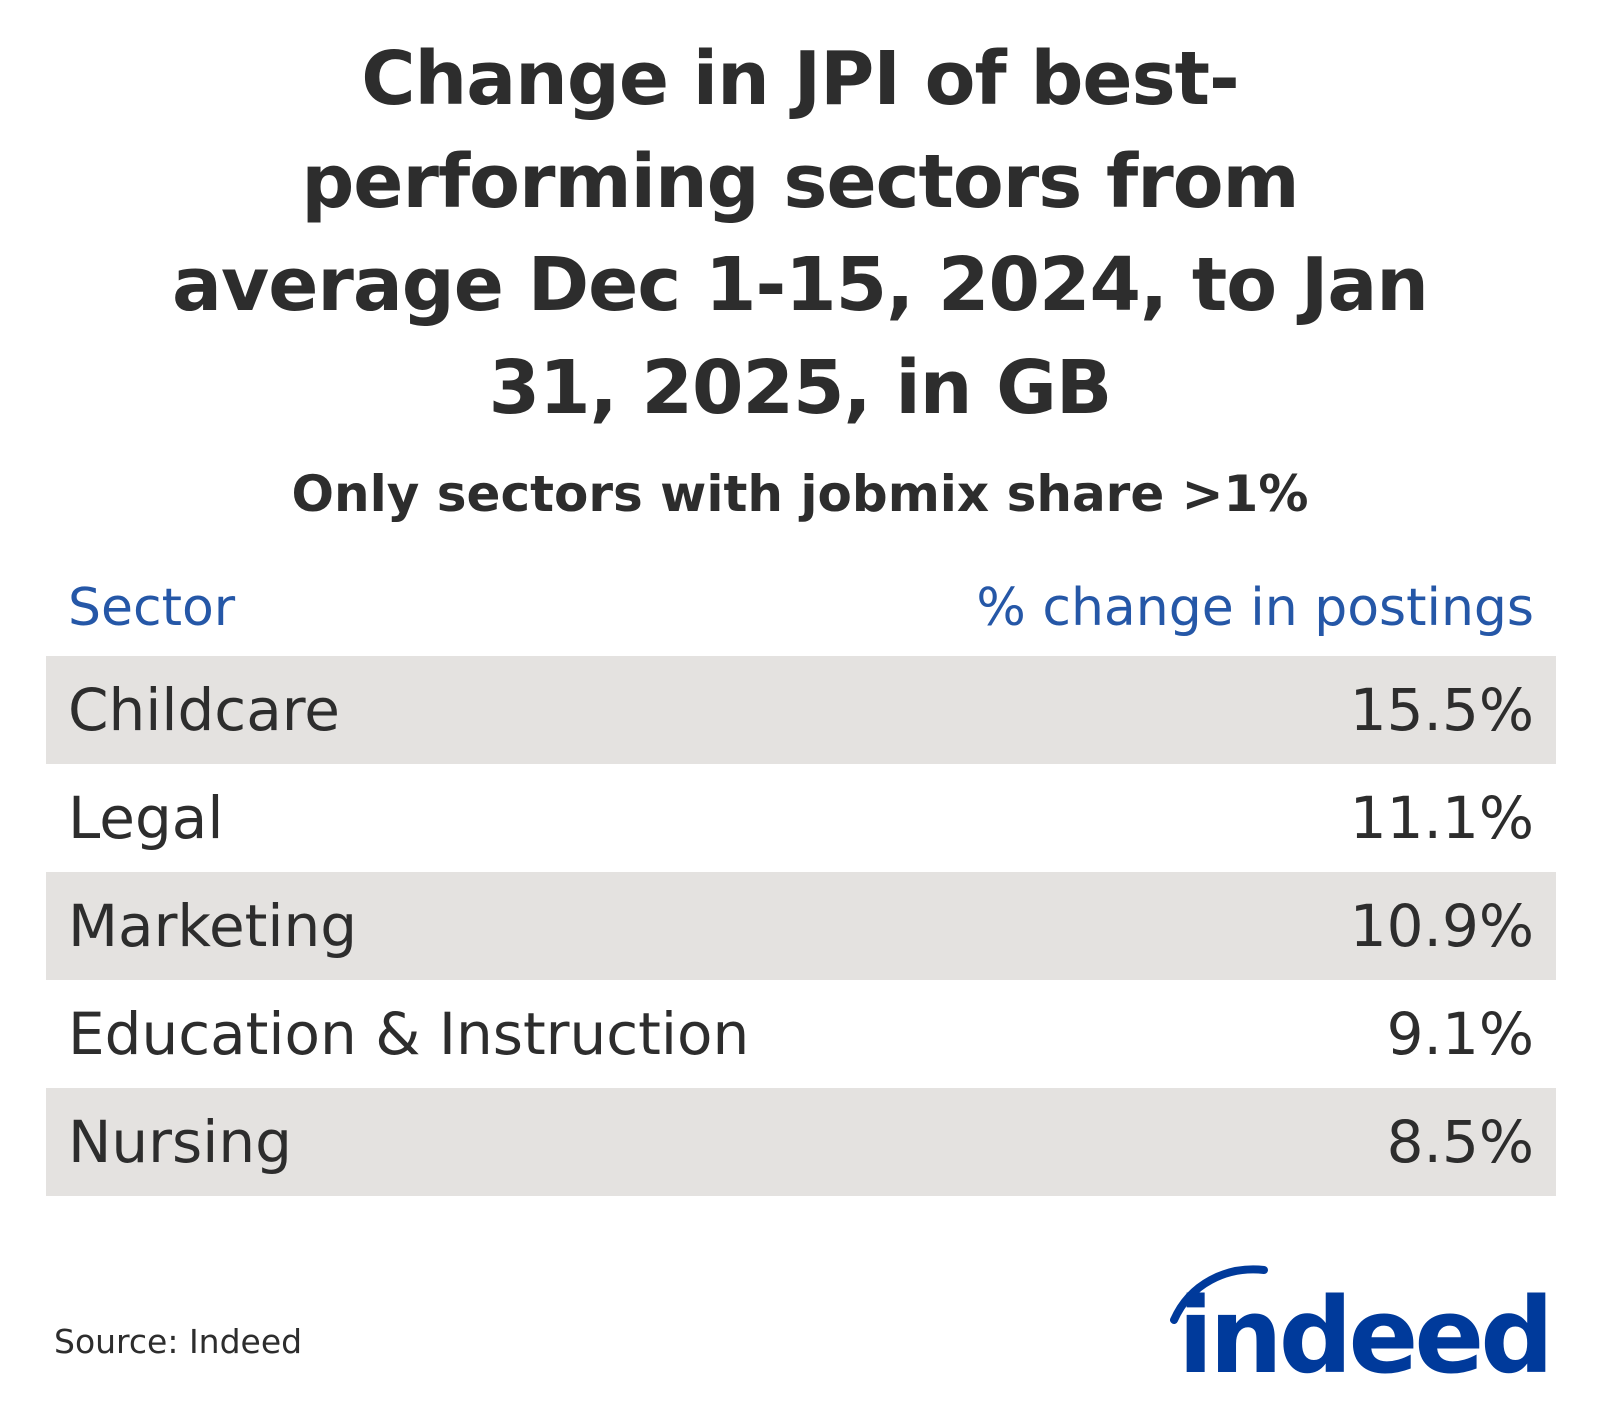 The image size is (1600, 1420). I want to click on value-cell: 8.5%, so click(1460, 1142).